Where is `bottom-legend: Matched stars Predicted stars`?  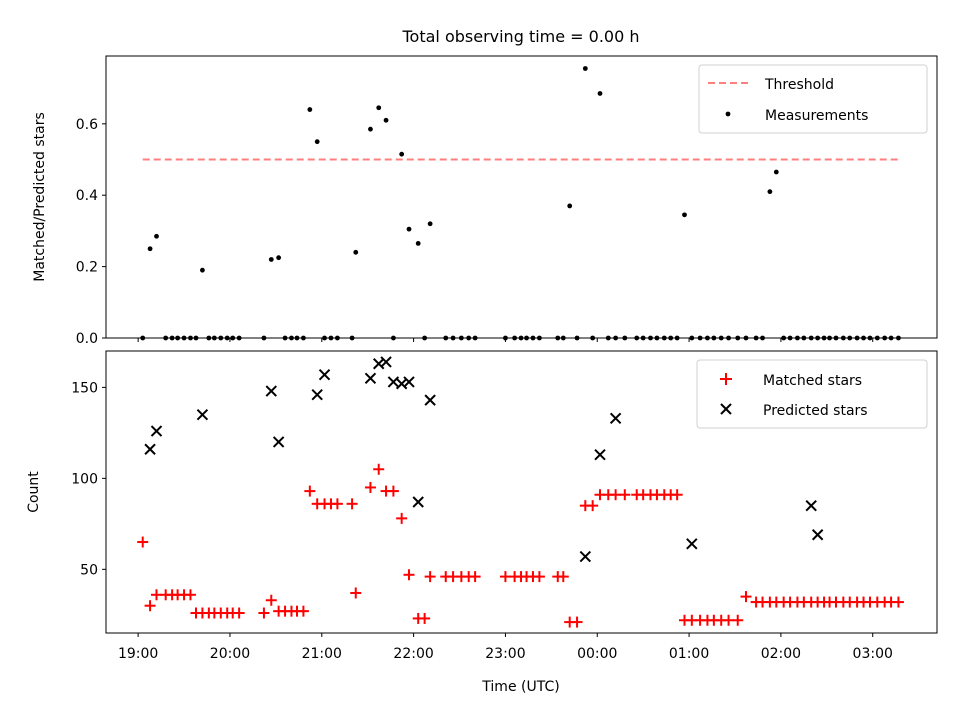
bottom-legend: Matched stars Predicted stars is located at coordinates (812, 394).